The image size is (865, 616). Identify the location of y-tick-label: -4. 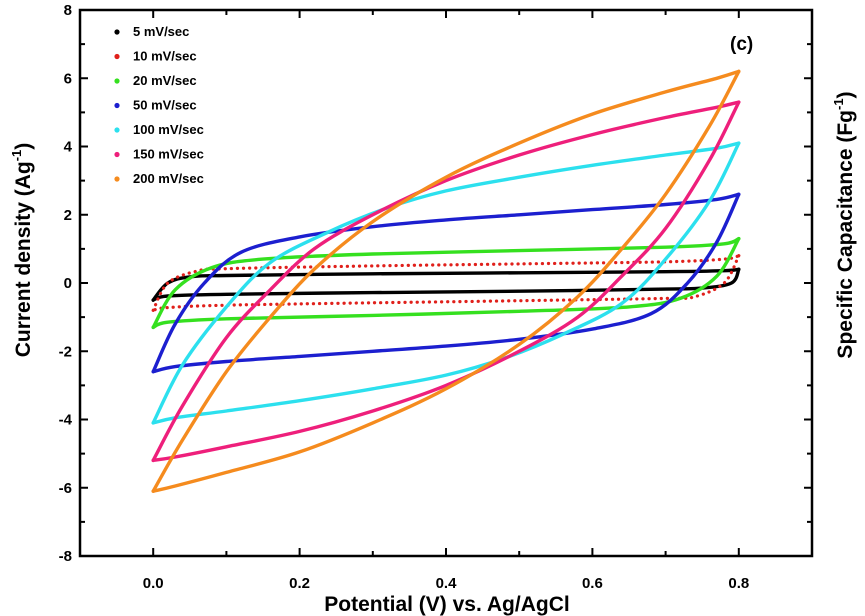
(66, 420).